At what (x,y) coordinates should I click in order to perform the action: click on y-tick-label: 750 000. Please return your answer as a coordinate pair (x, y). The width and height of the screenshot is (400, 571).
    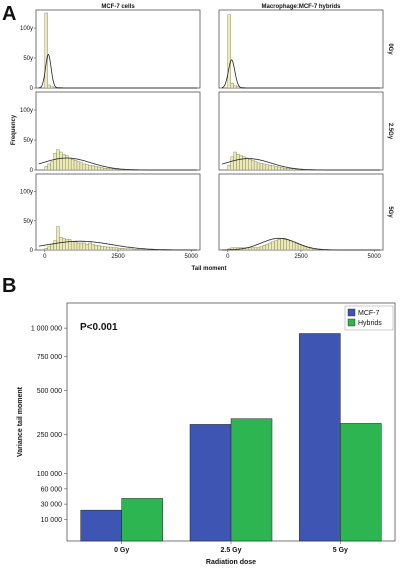
    Looking at the image, I should click on (49, 357).